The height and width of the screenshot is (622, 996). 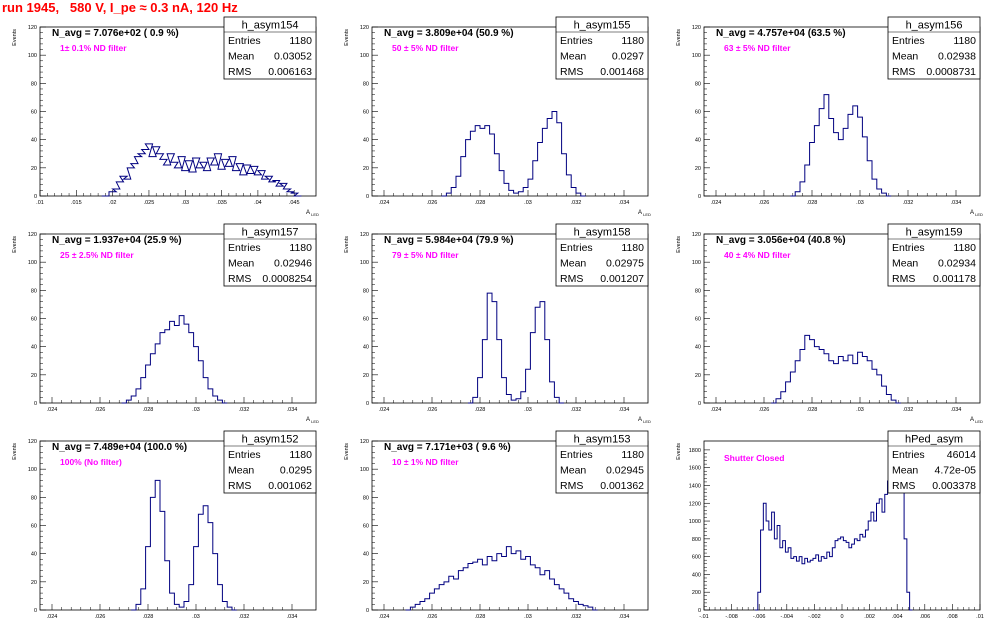 What do you see at coordinates (119, 447) in the screenshot?
I see `navg-label: N_avg = 7.489e+04 (100.0 %)` at bounding box center [119, 447].